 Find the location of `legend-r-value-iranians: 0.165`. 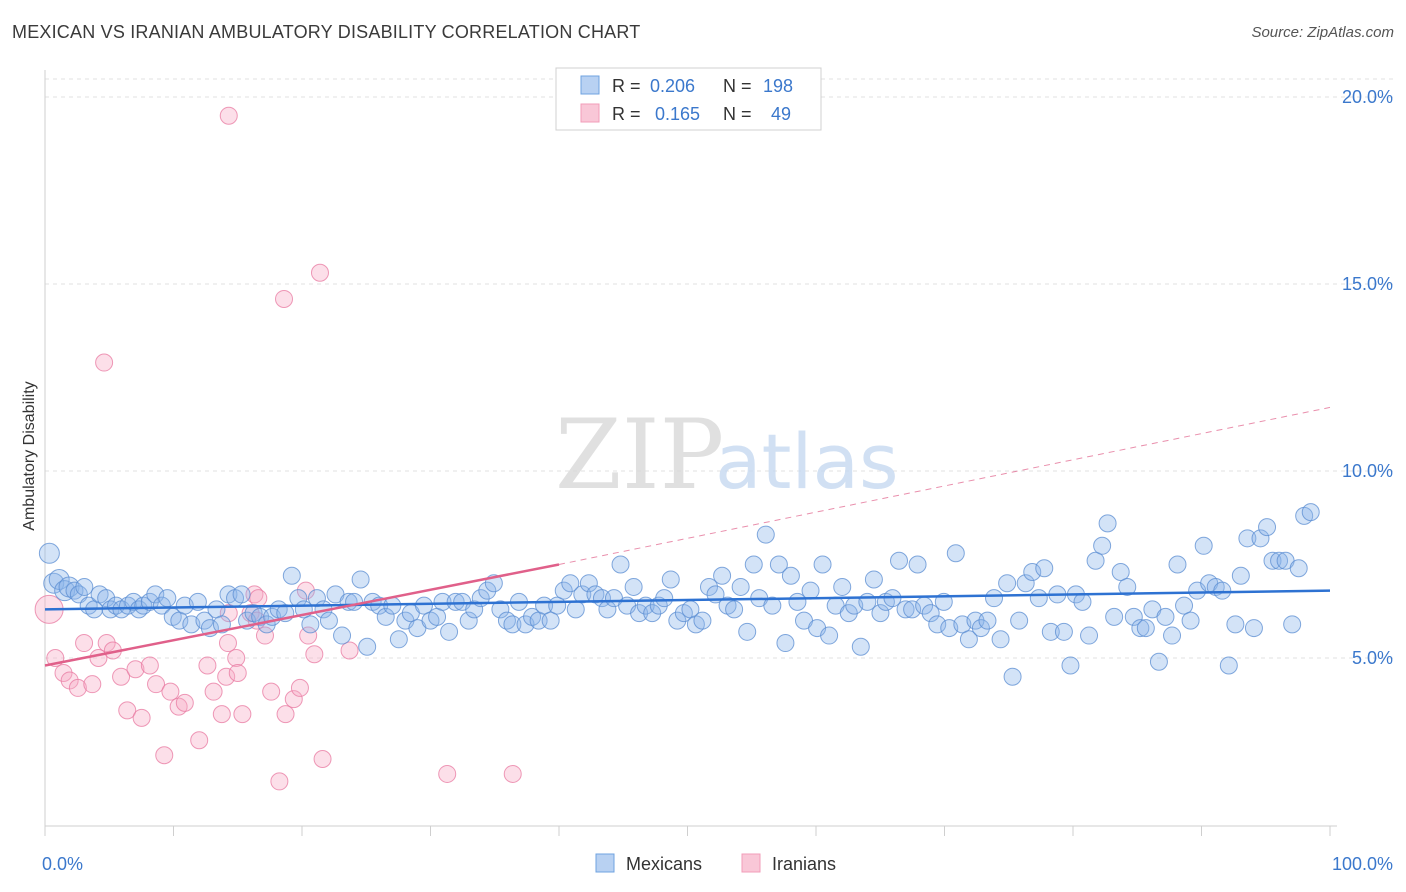

legend-r-value-iranians: 0.165 is located at coordinates (677, 114).